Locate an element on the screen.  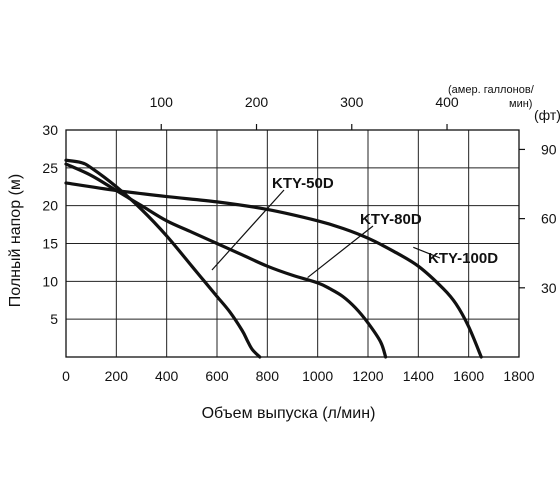
y-tick-label: 15 is located at coordinates (50, 244).